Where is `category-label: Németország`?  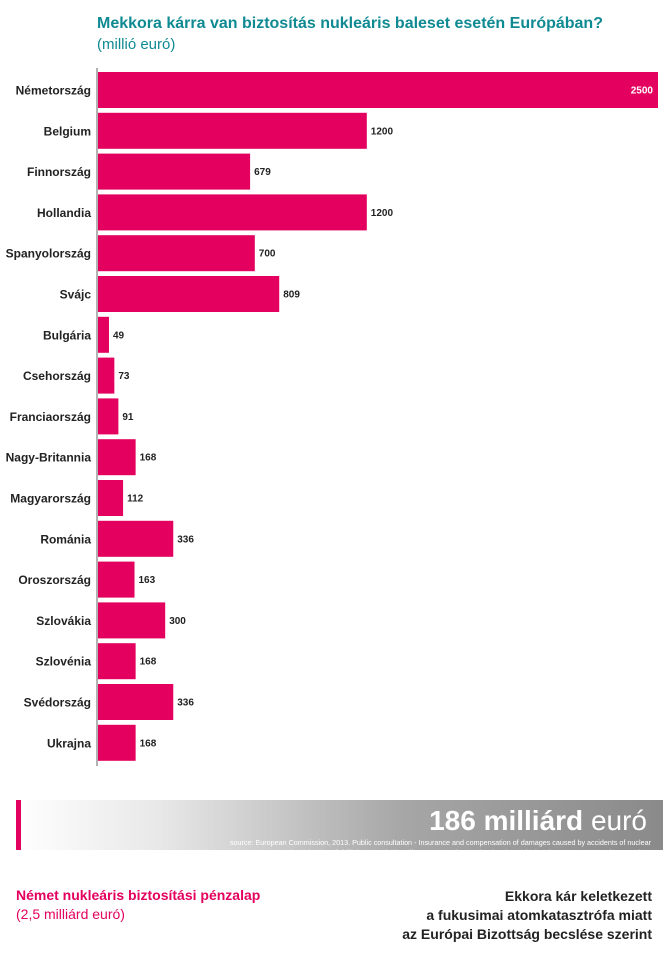
category-label: Németország is located at coordinates (53, 91).